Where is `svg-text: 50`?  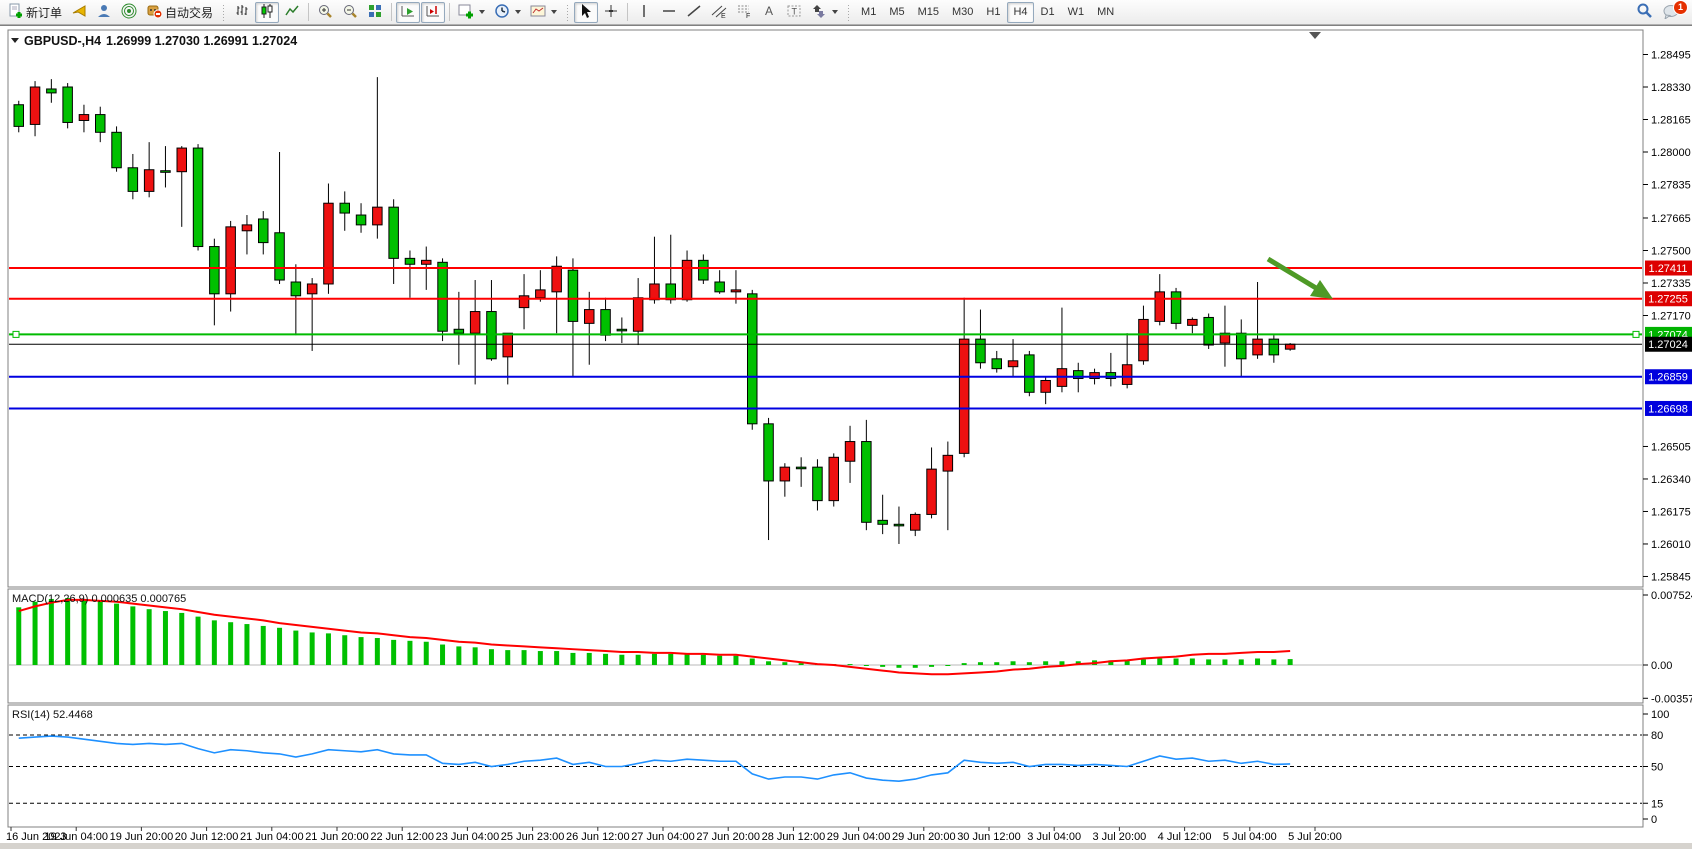
svg-text: 50 is located at coordinates (1657, 768).